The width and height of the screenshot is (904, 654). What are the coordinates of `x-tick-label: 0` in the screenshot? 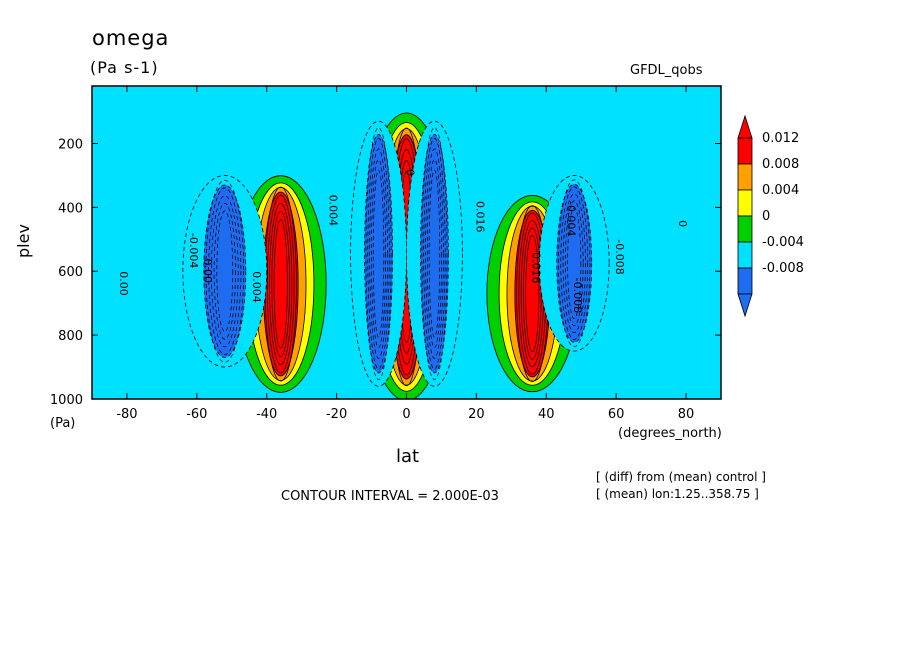 It's located at (406, 414).